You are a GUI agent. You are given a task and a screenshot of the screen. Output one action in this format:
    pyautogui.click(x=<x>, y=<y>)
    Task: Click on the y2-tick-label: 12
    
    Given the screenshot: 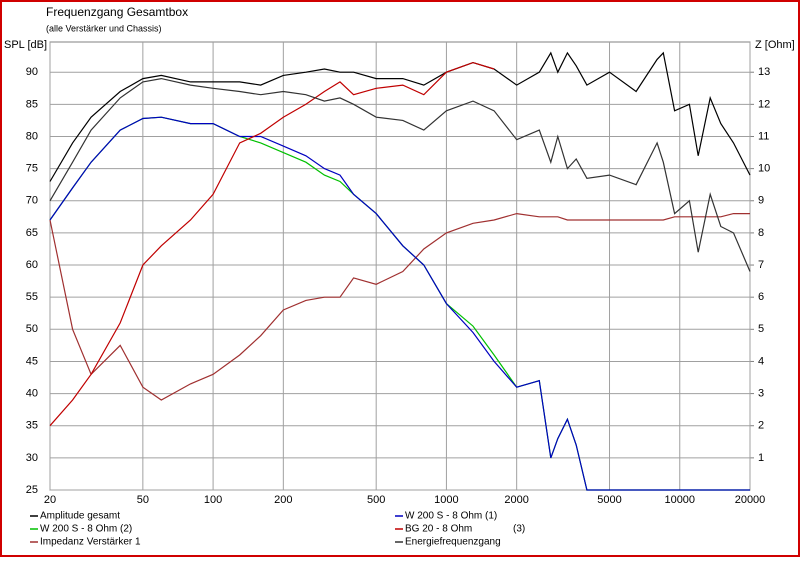 What is the action you would take?
    pyautogui.click(x=764, y=104)
    